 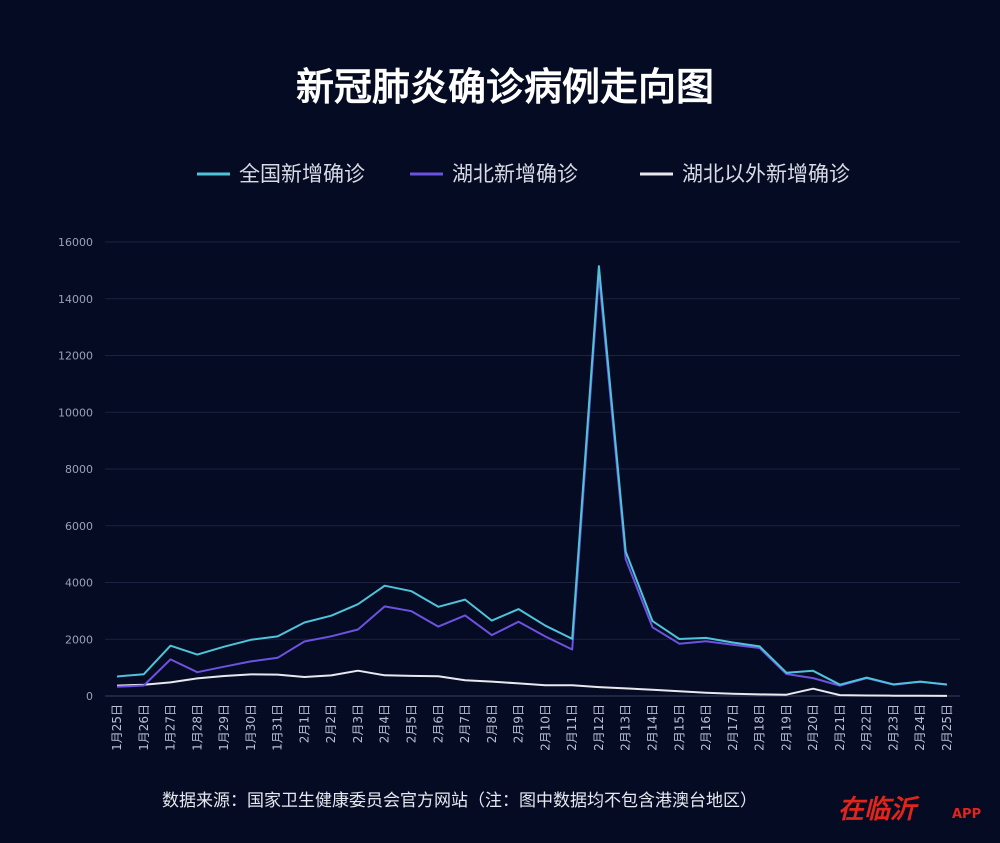 I want to click on x-tick-label: 2月4日, so click(x=385, y=723).